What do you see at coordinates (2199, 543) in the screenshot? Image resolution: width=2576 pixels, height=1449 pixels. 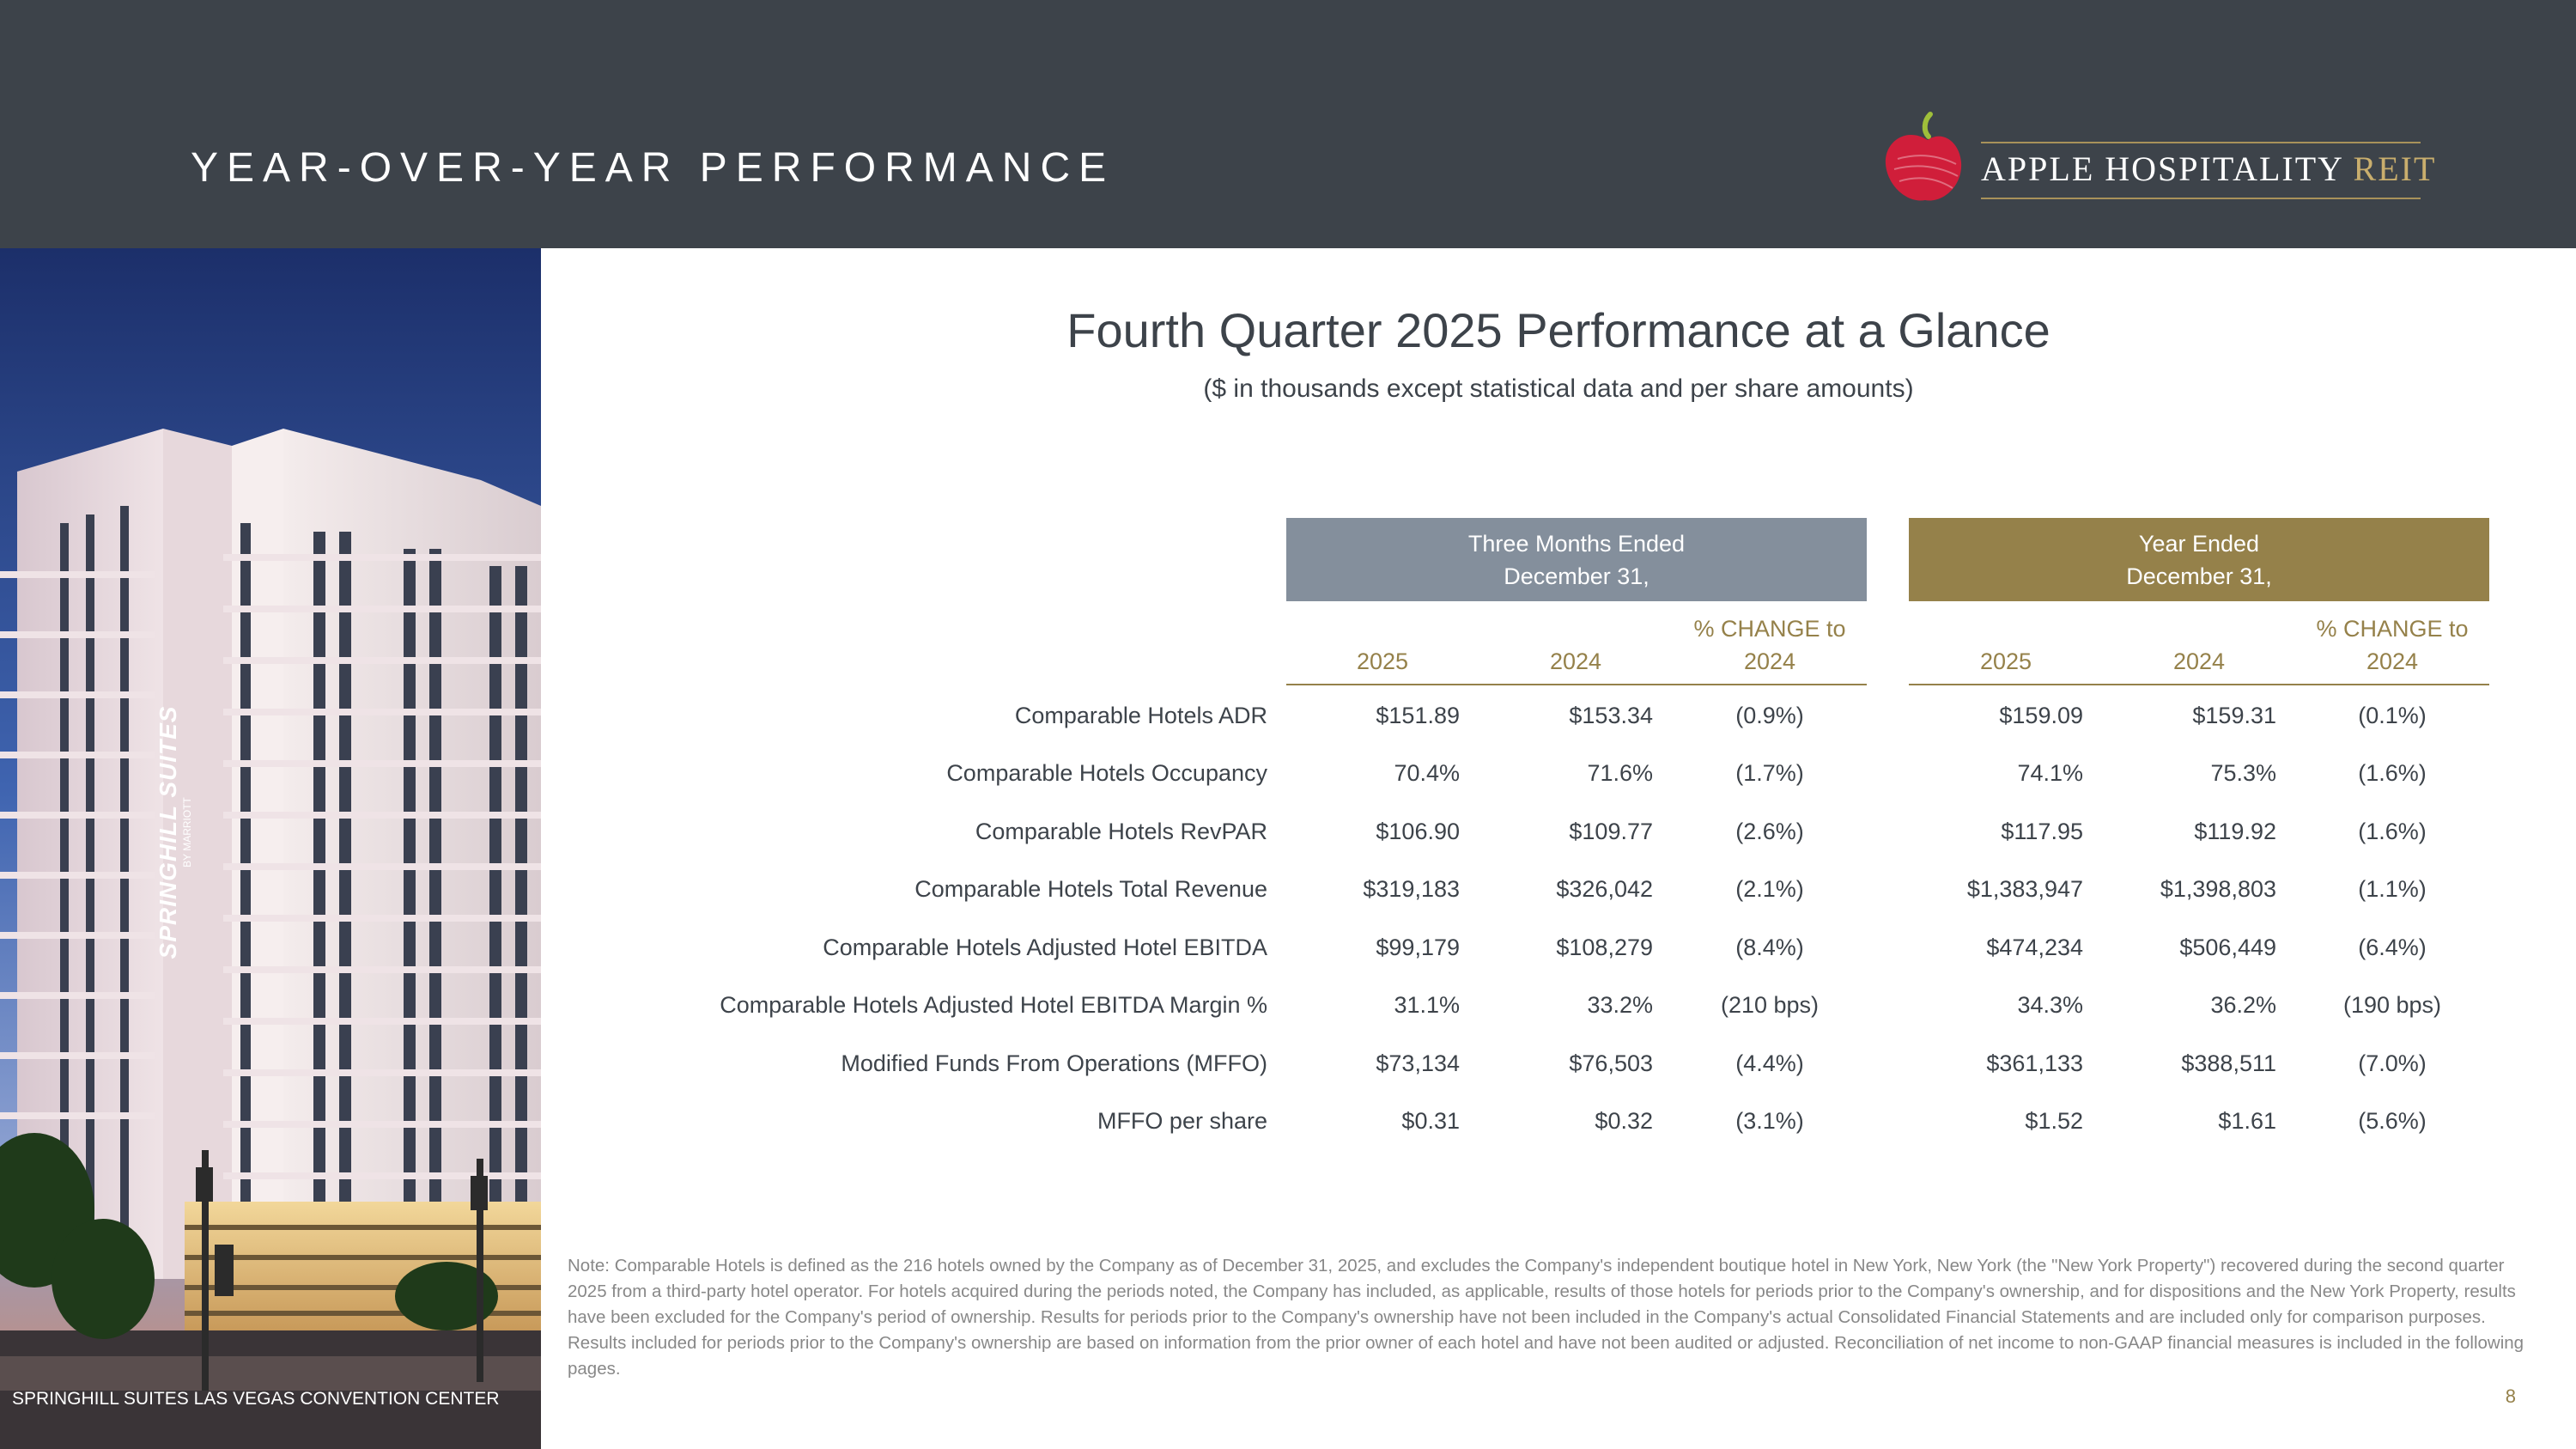 I see `group-header-line: Year Ended` at bounding box center [2199, 543].